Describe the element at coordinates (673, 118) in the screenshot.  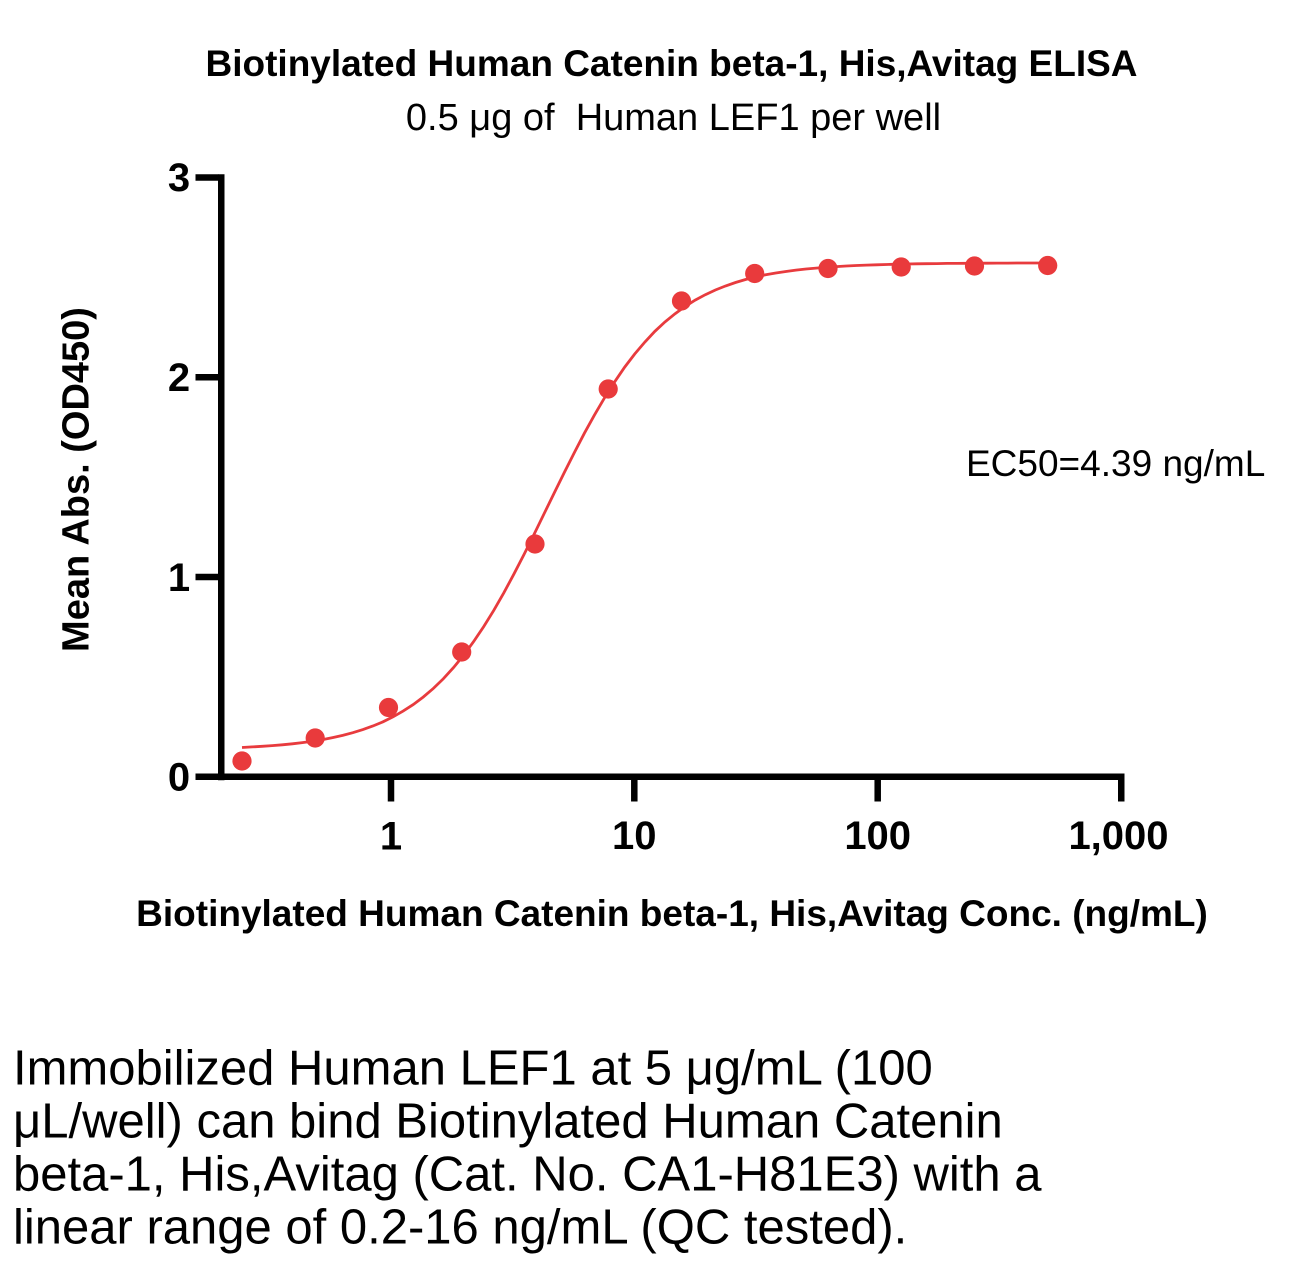
I see `svg-text: 0.5 μg of Human LEF1 per well` at that location.